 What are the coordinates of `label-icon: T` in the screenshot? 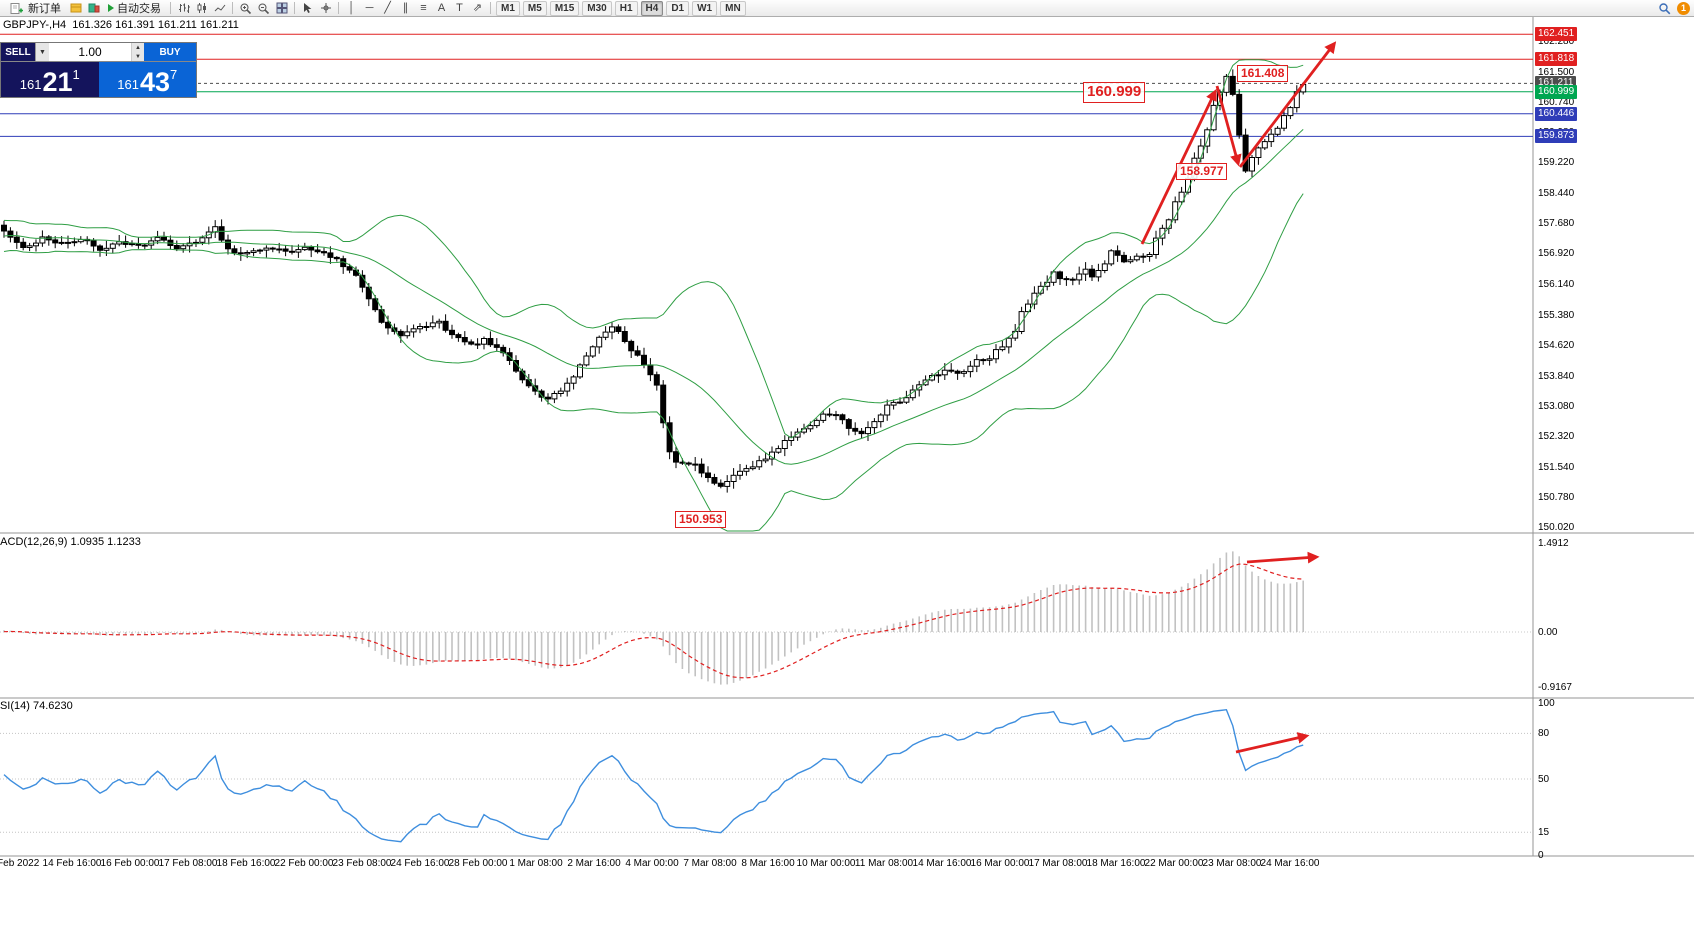 It's located at (459, 7).